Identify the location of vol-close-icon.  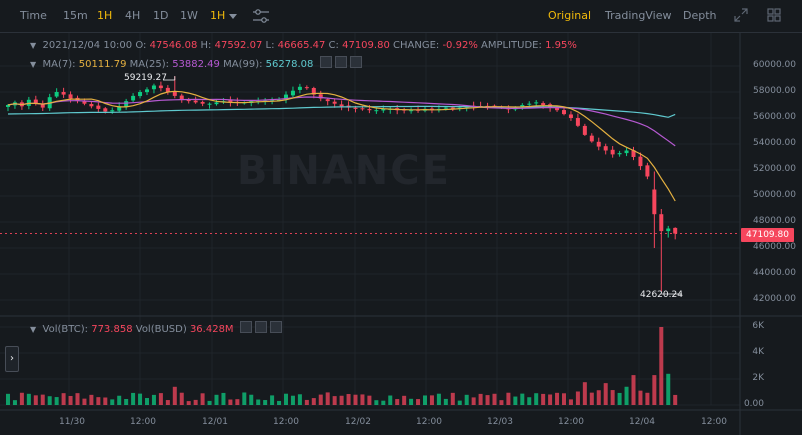
(275, 327).